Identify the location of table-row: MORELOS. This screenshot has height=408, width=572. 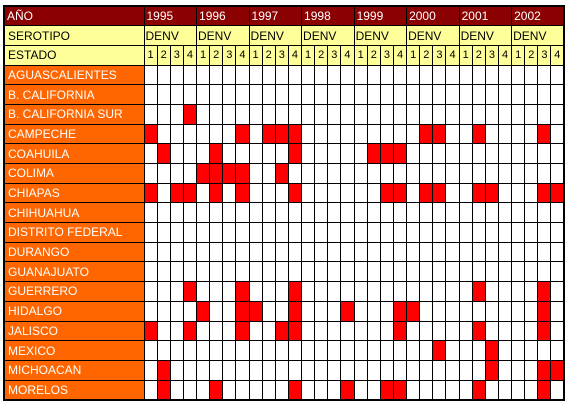
(284, 390).